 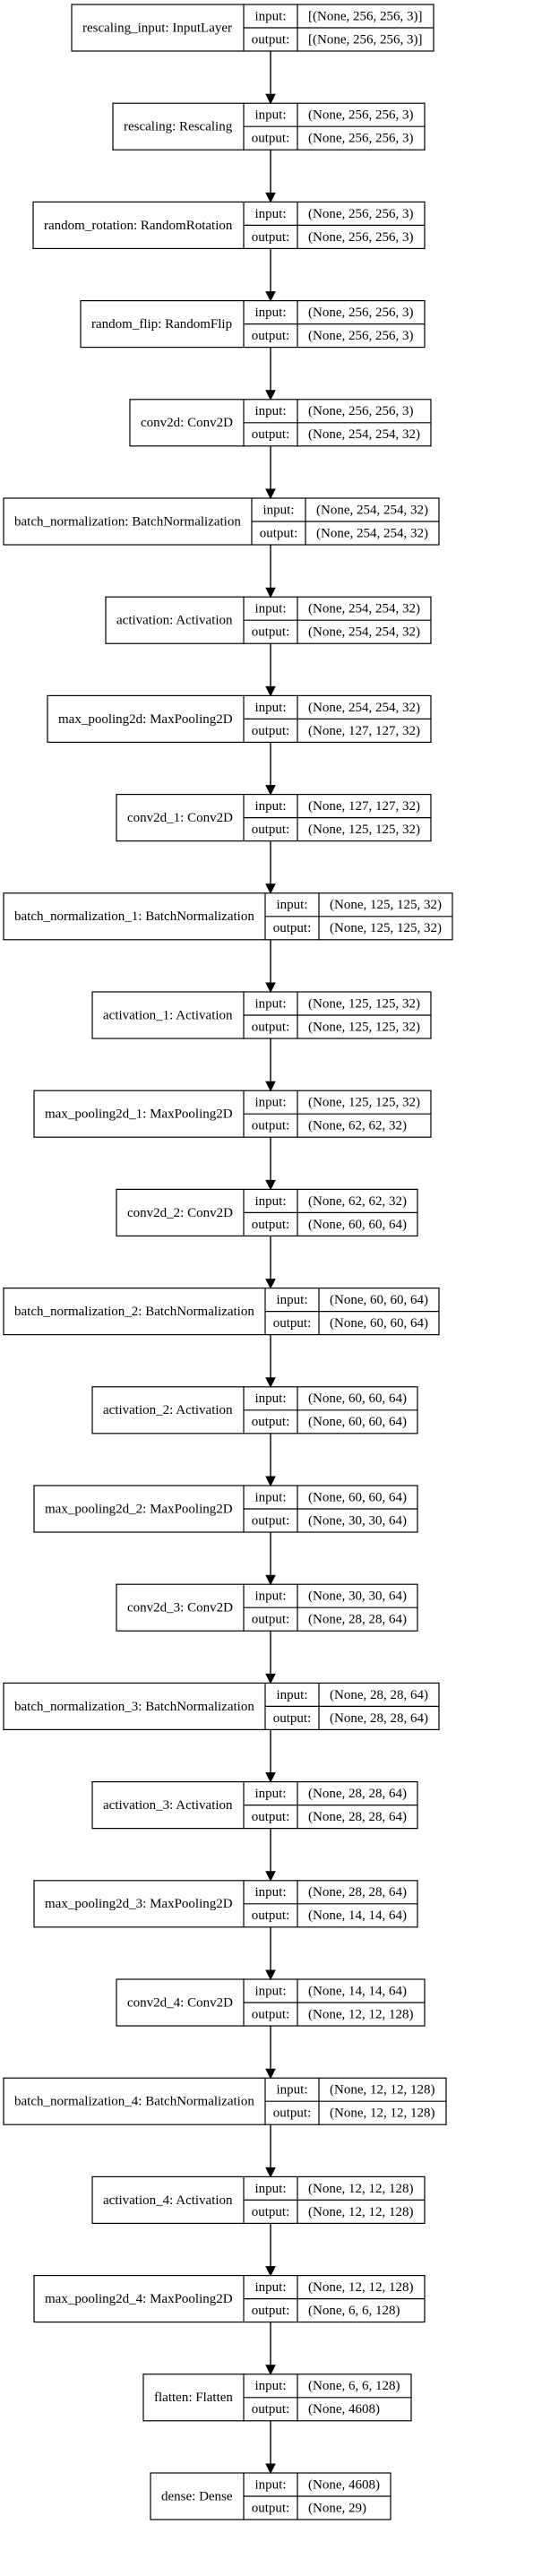 What do you see at coordinates (168, 2200) in the screenshot?
I see `layer-label: activation_4: Activation` at bounding box center [168, 2200].